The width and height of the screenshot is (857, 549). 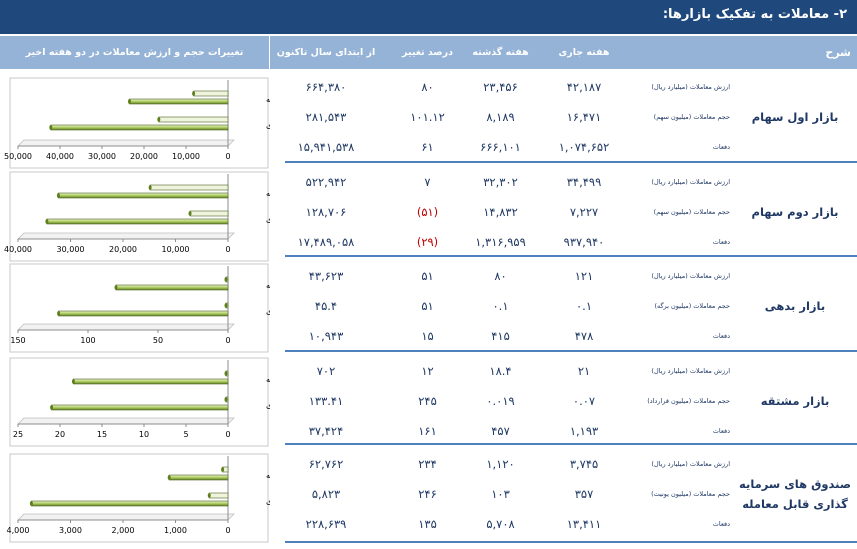 I want to click on cell-ytd: ۵,۸۲۳, so click(x=326, y=494).